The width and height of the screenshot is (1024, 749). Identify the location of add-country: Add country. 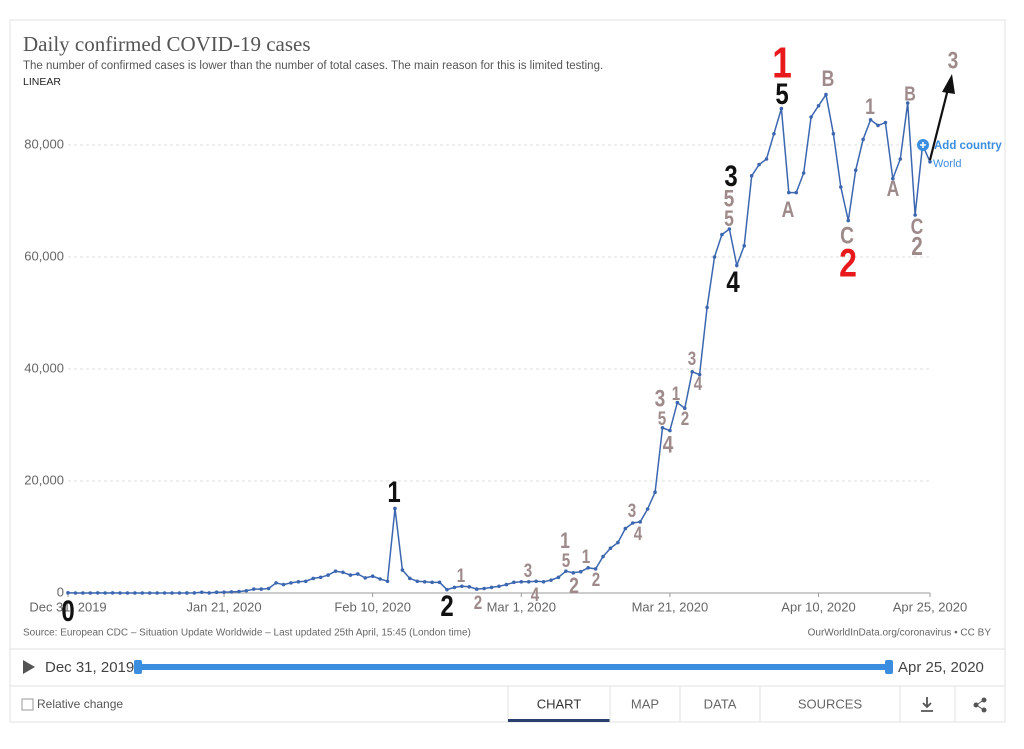
(968, 146).